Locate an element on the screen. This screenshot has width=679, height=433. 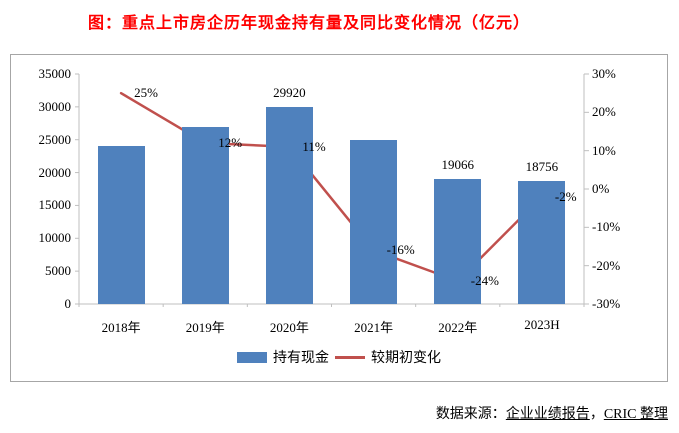
chart-title: 图：重点上市房企历年现金持有量及同比变化情况（亿元） is located at coordinates (309, 23).